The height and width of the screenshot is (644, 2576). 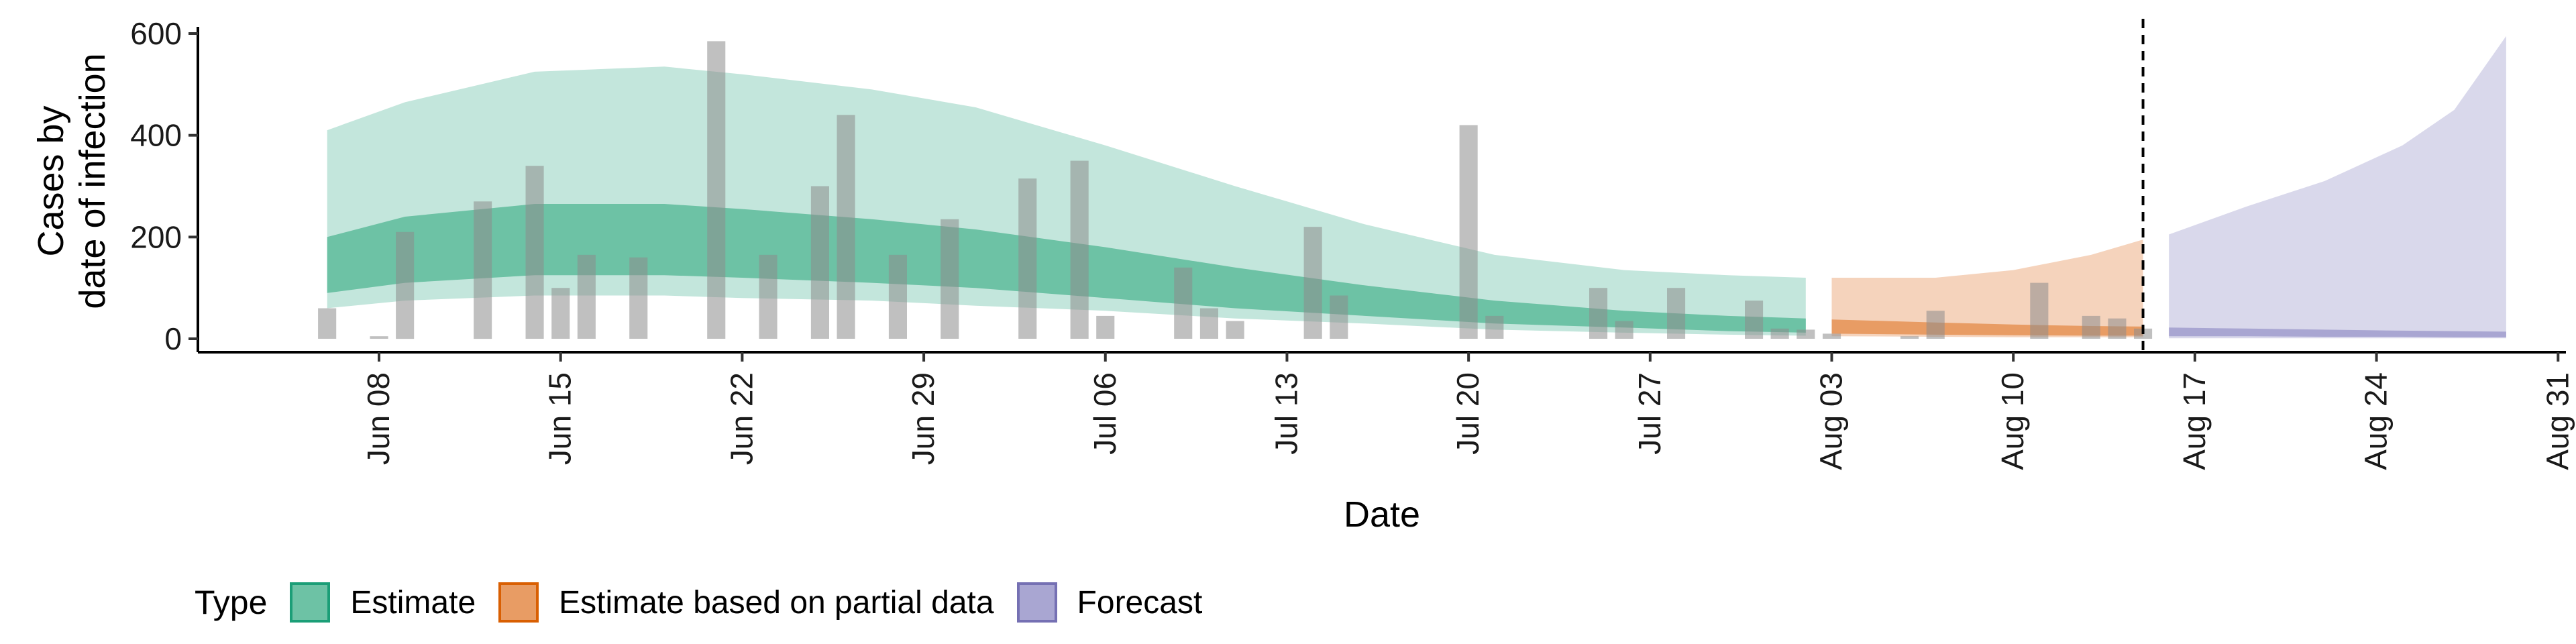 What do you see at coordinates (2012, 421) in the screenshot?
I see `x-tick-label: Aug 10` at bounding box center [2012, 421].